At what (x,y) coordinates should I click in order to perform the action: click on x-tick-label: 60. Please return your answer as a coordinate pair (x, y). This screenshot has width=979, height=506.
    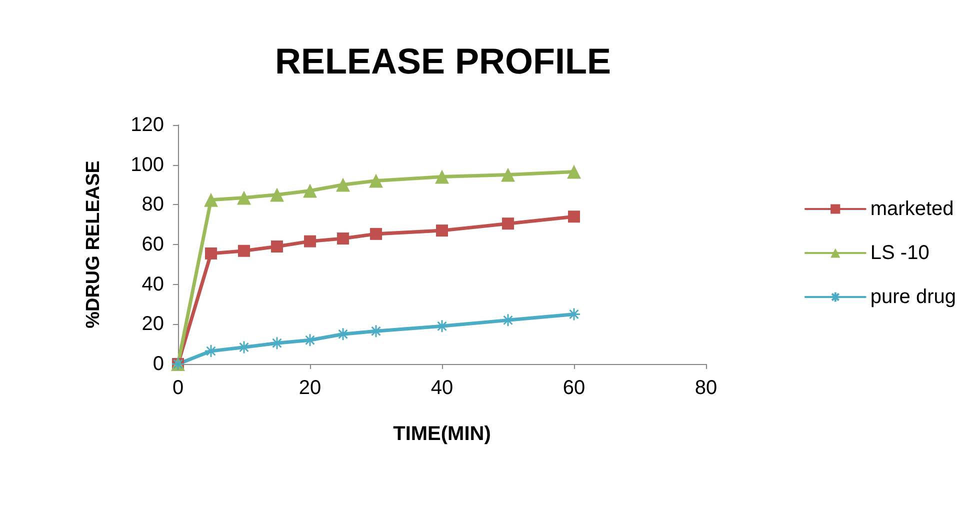
    Looking at the image, I should click on (574, 388).